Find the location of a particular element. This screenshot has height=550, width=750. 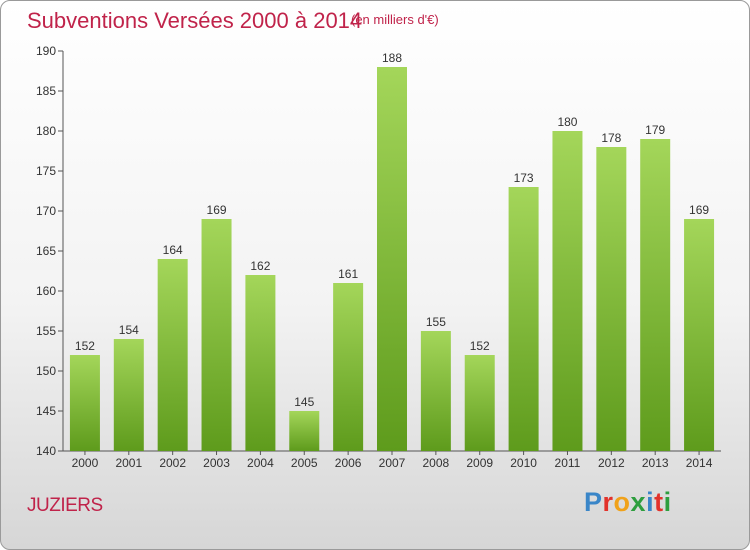

data-label: 173 is located at coordinates (524, 178).